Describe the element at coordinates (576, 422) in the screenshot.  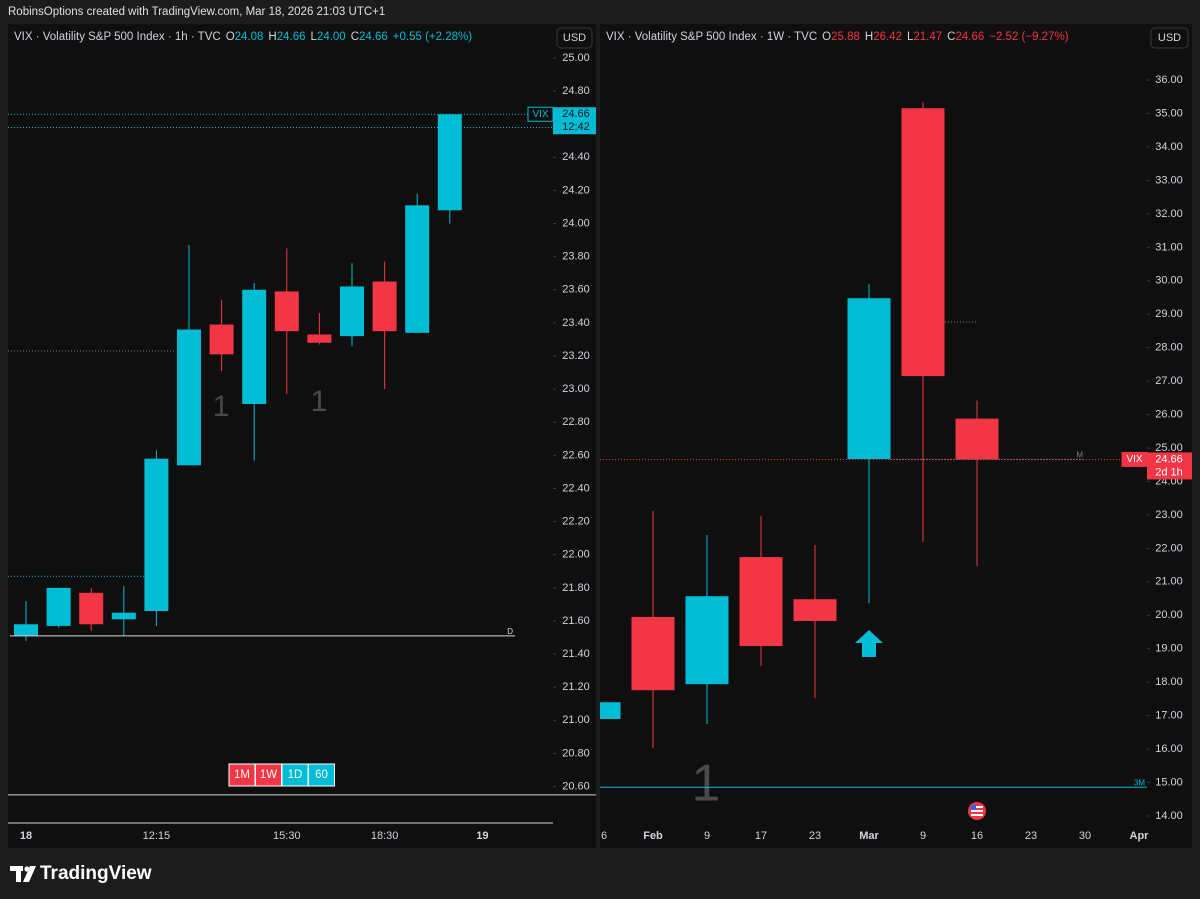
I see `y-tick-label: 22.80` at that location.